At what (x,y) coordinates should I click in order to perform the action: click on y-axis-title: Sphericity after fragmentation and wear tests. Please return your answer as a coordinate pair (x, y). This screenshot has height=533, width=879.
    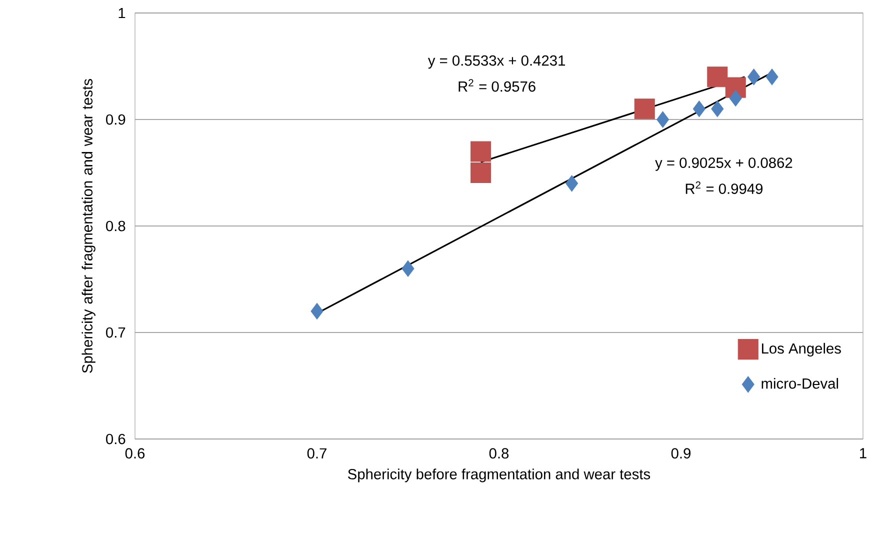
    Looking at the image, I should click on (89, 226).